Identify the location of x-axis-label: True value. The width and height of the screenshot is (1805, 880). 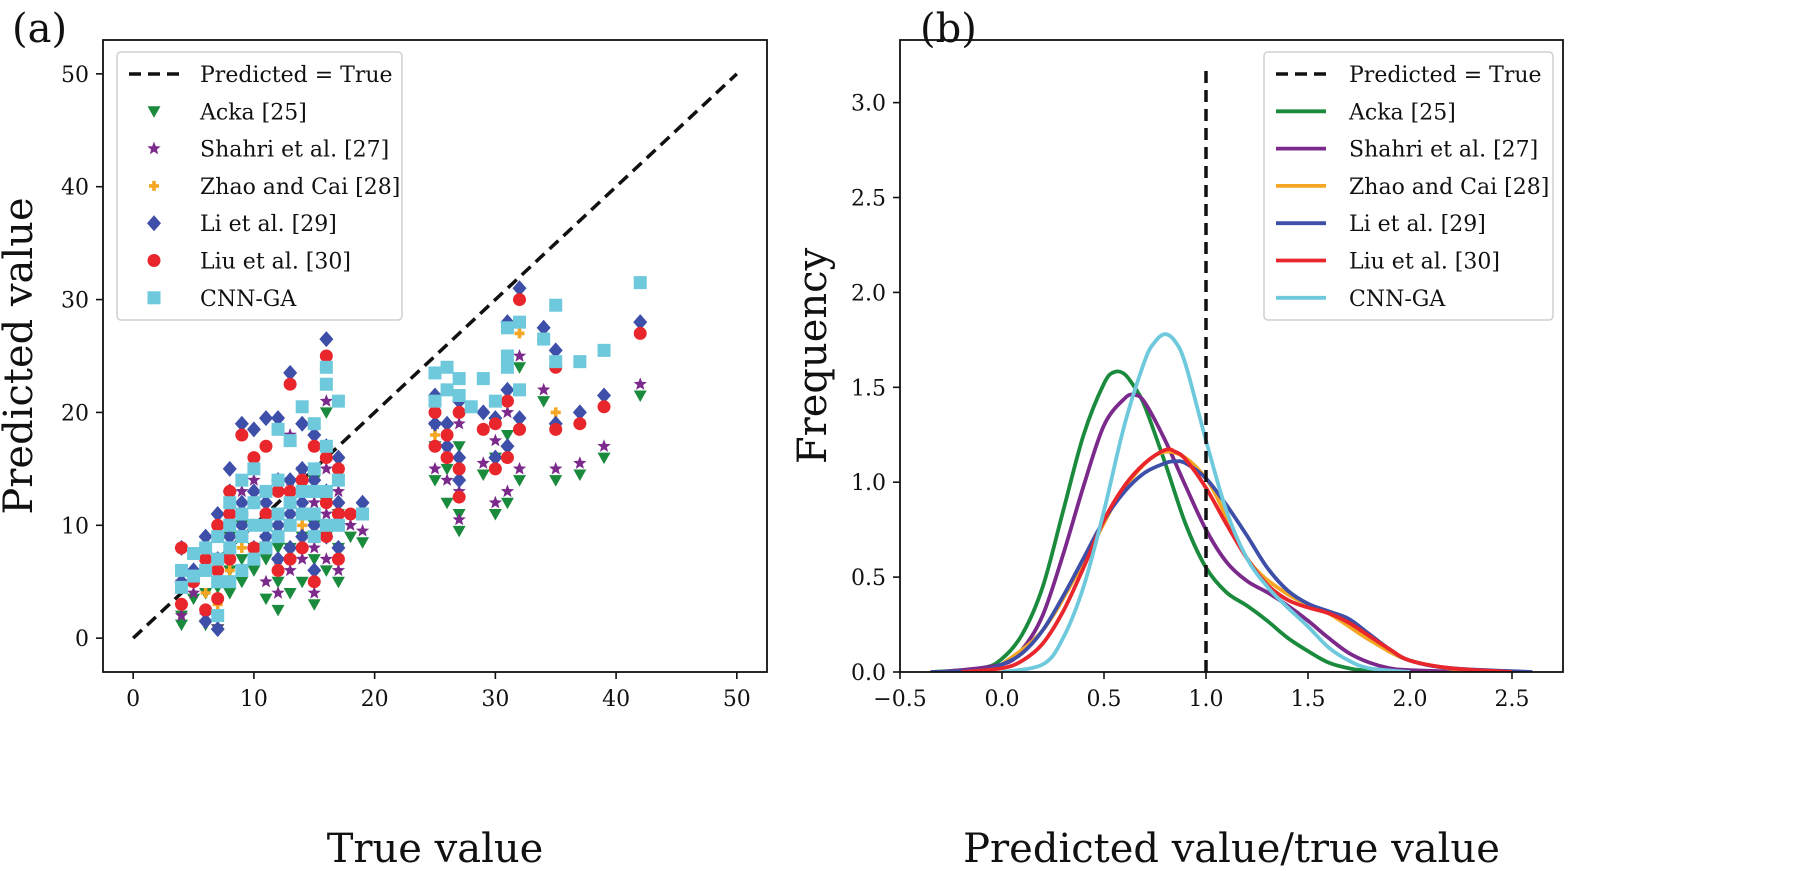
(435, 849).